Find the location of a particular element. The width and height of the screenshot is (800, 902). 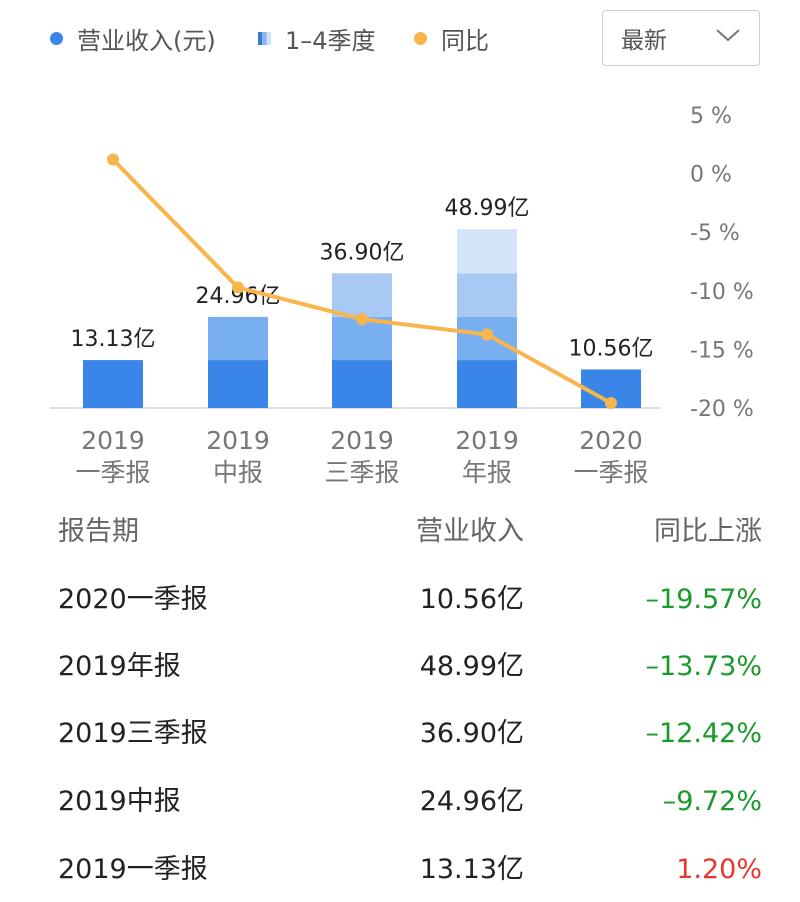

legend-item-quarters: 1–4季度 is located at coordinates (317, 38).